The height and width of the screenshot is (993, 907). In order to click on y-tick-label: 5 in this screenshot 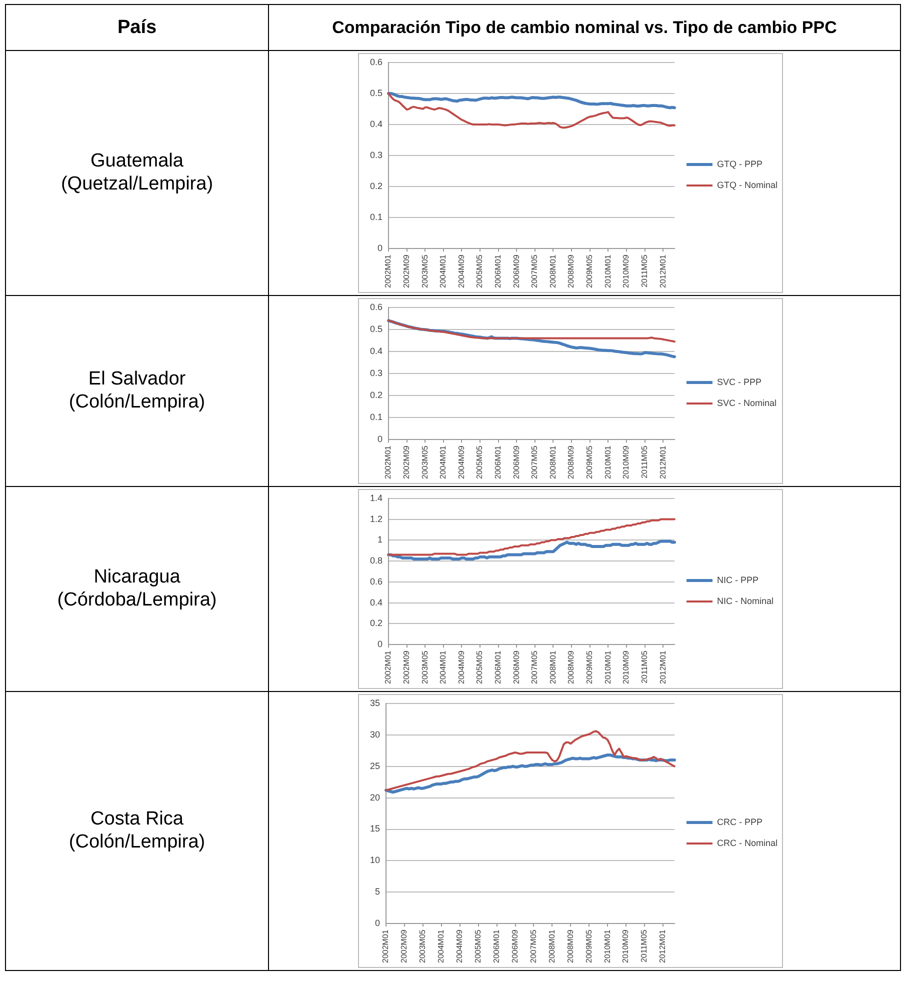, I will do `click(377, 891)`.